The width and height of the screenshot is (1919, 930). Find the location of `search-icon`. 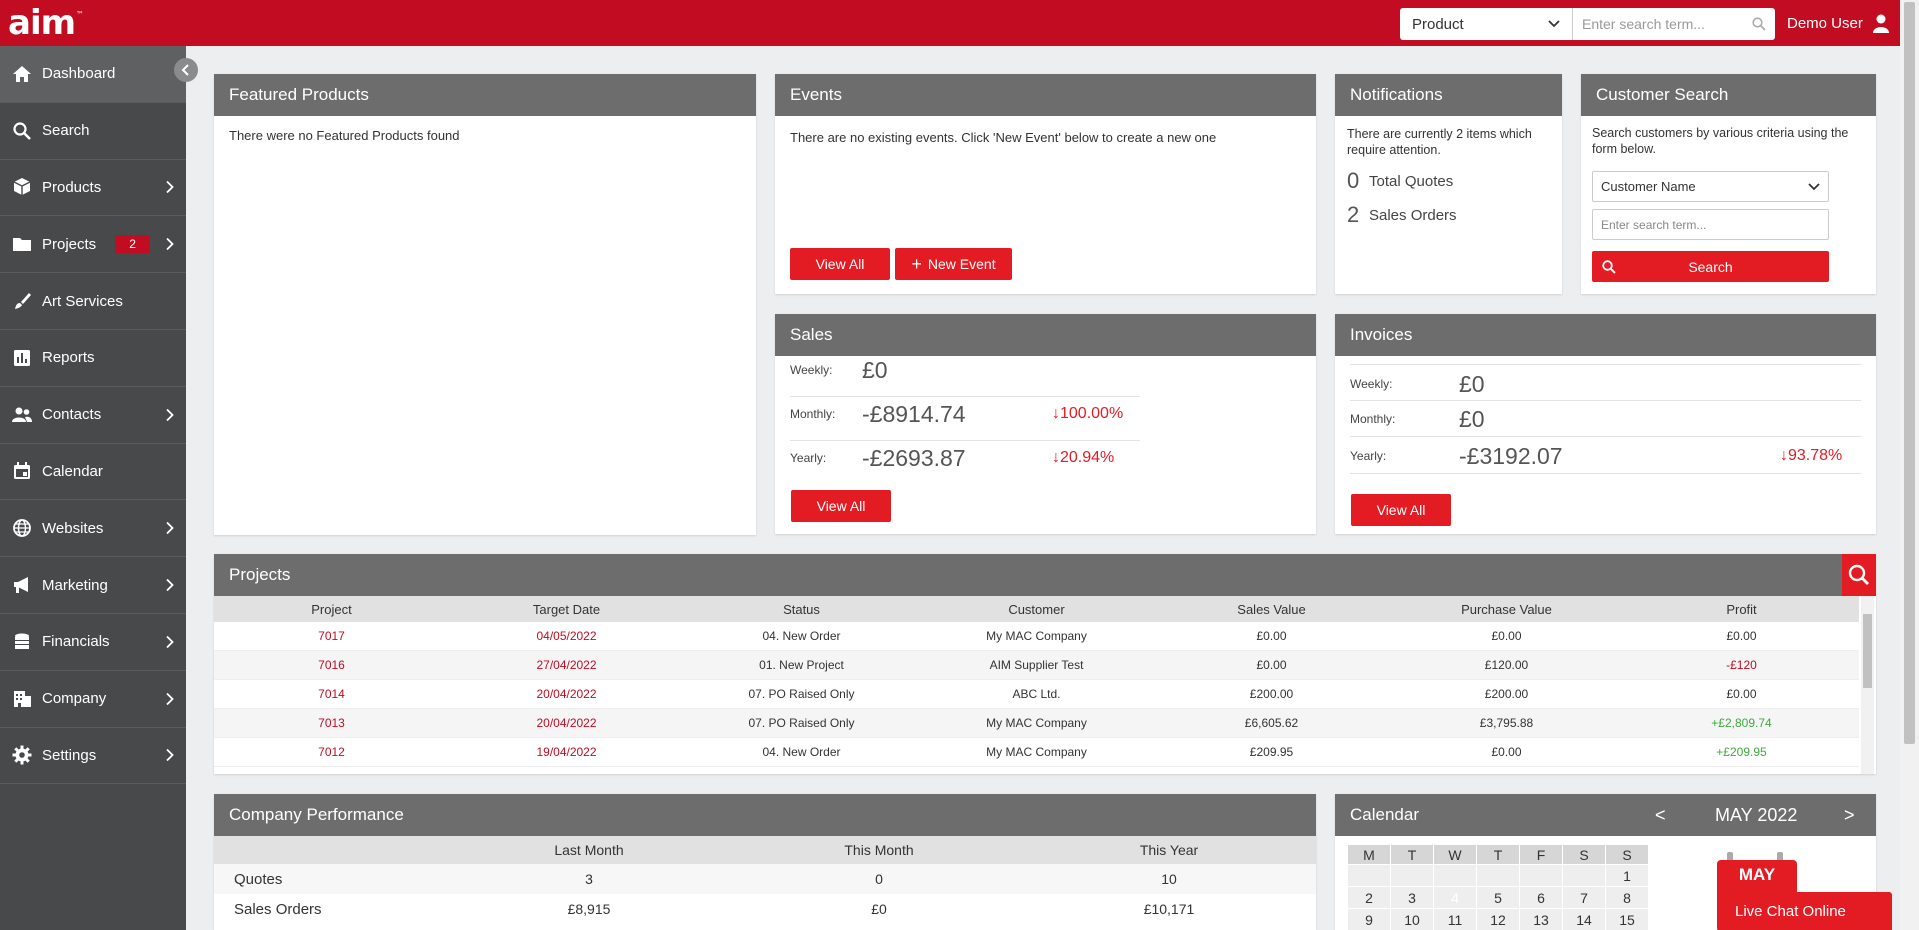

search-icon is located at coordinates (1759, 24).